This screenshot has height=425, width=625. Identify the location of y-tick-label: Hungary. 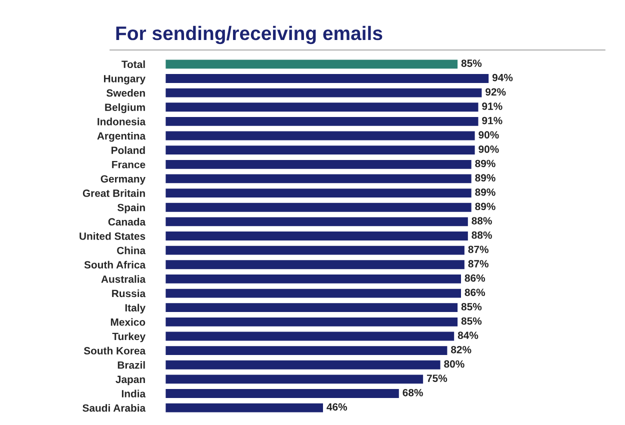
(125, 79).